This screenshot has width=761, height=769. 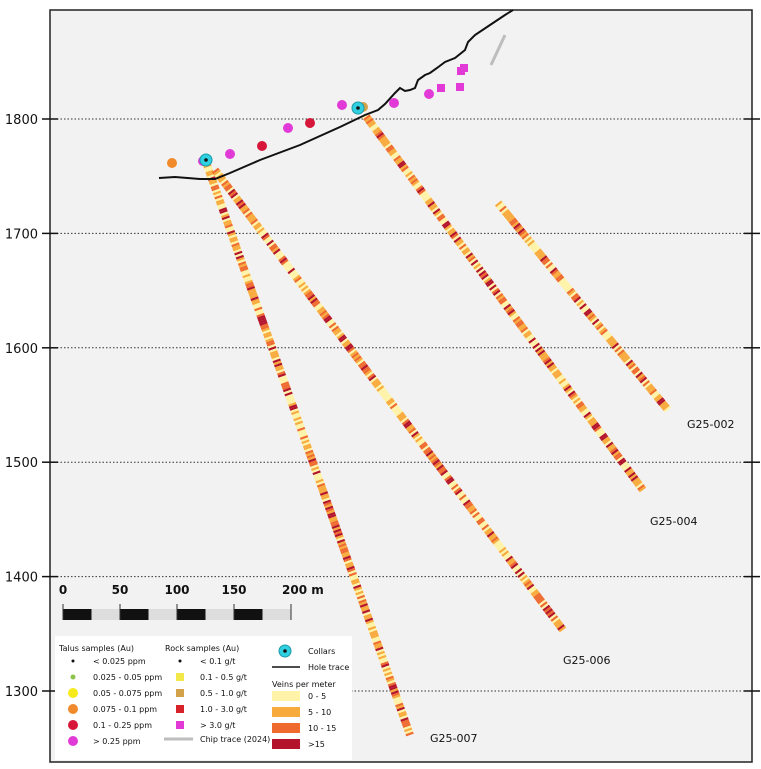 I want to click on y-tick-label: 1600, so click(x=21, y=349).